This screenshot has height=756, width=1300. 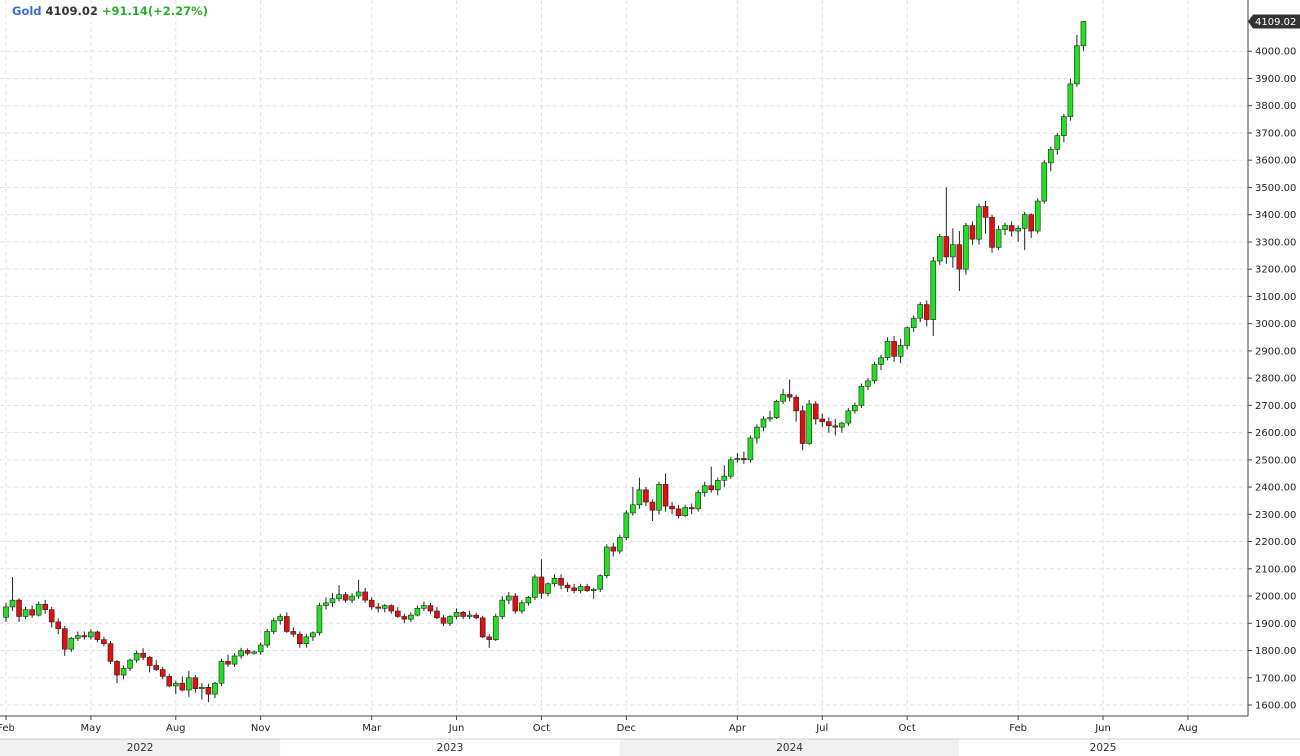 What do you see at coordinates (789, 748) in the screenshot?
I see `year-label: 2024` at bounding box center [789, 748].